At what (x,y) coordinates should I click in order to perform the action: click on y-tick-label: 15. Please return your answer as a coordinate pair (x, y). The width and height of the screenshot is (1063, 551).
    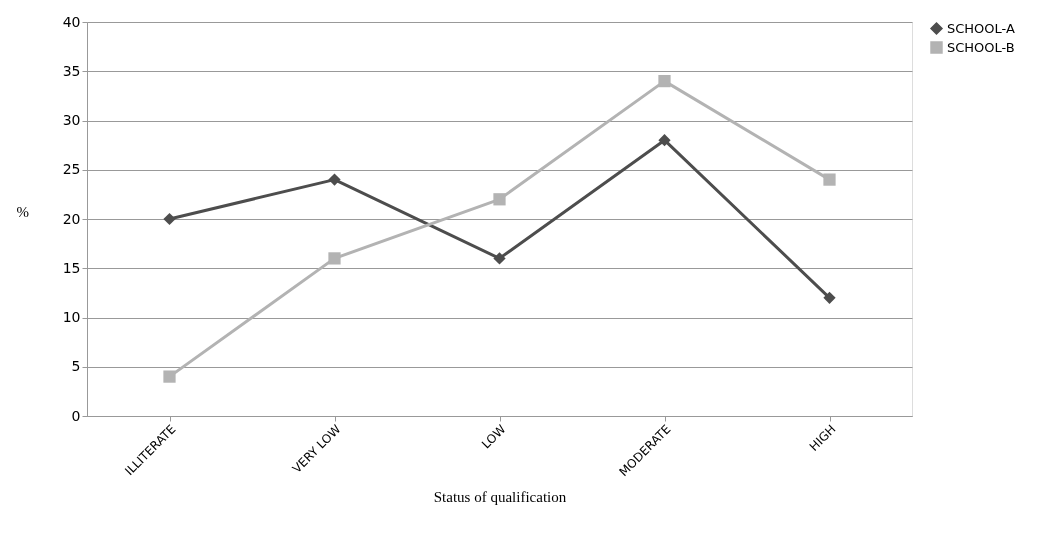
    Looking at the image, I should click on (71, 267).